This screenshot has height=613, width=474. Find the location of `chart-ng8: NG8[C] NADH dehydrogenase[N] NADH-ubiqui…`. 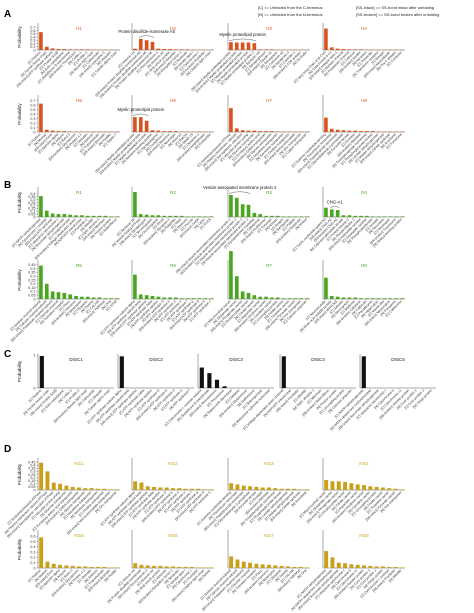

chart-ng8: NG8[C] NADH dehydrogenase[N] NADH-ubiqui… is located at coordinates (347, 570).